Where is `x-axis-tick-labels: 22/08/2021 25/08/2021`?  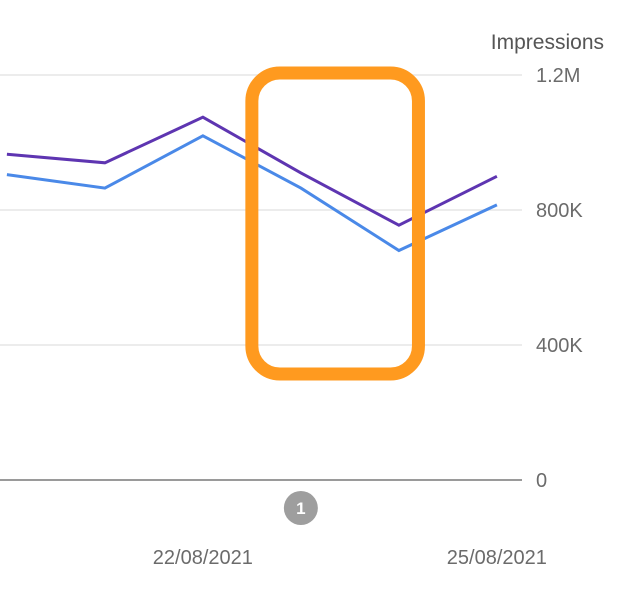
x-axis-tick-labels: 22/08/2021 25/08/2021 is located at coordinates (350, 558).